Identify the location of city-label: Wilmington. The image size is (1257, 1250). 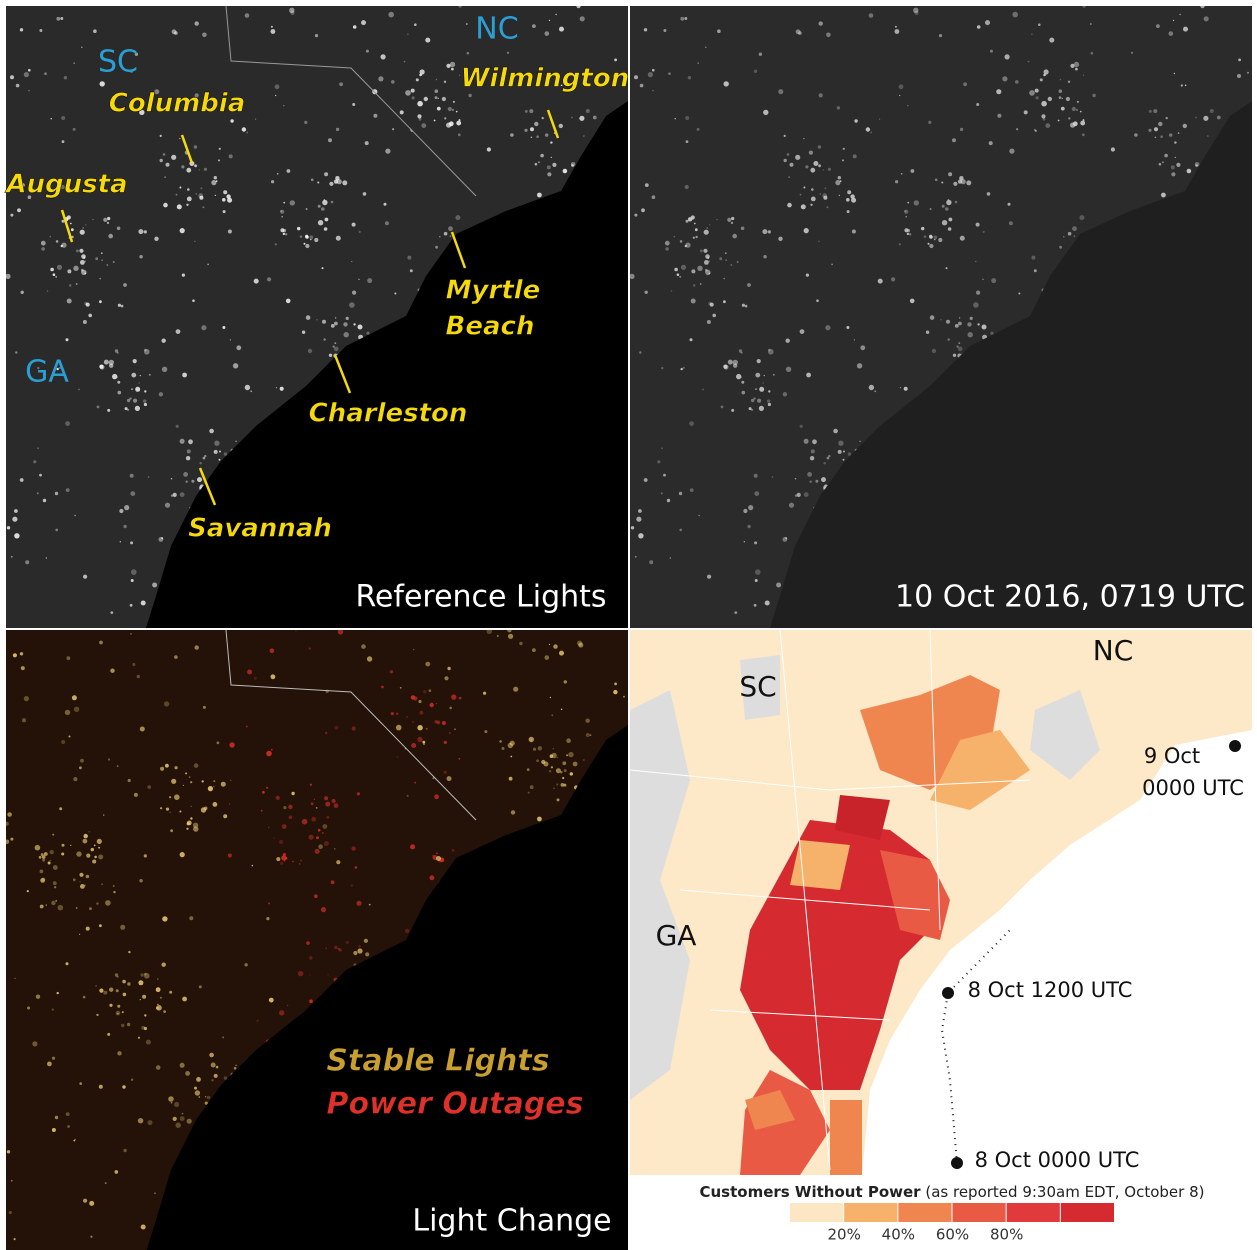
(545, 79).